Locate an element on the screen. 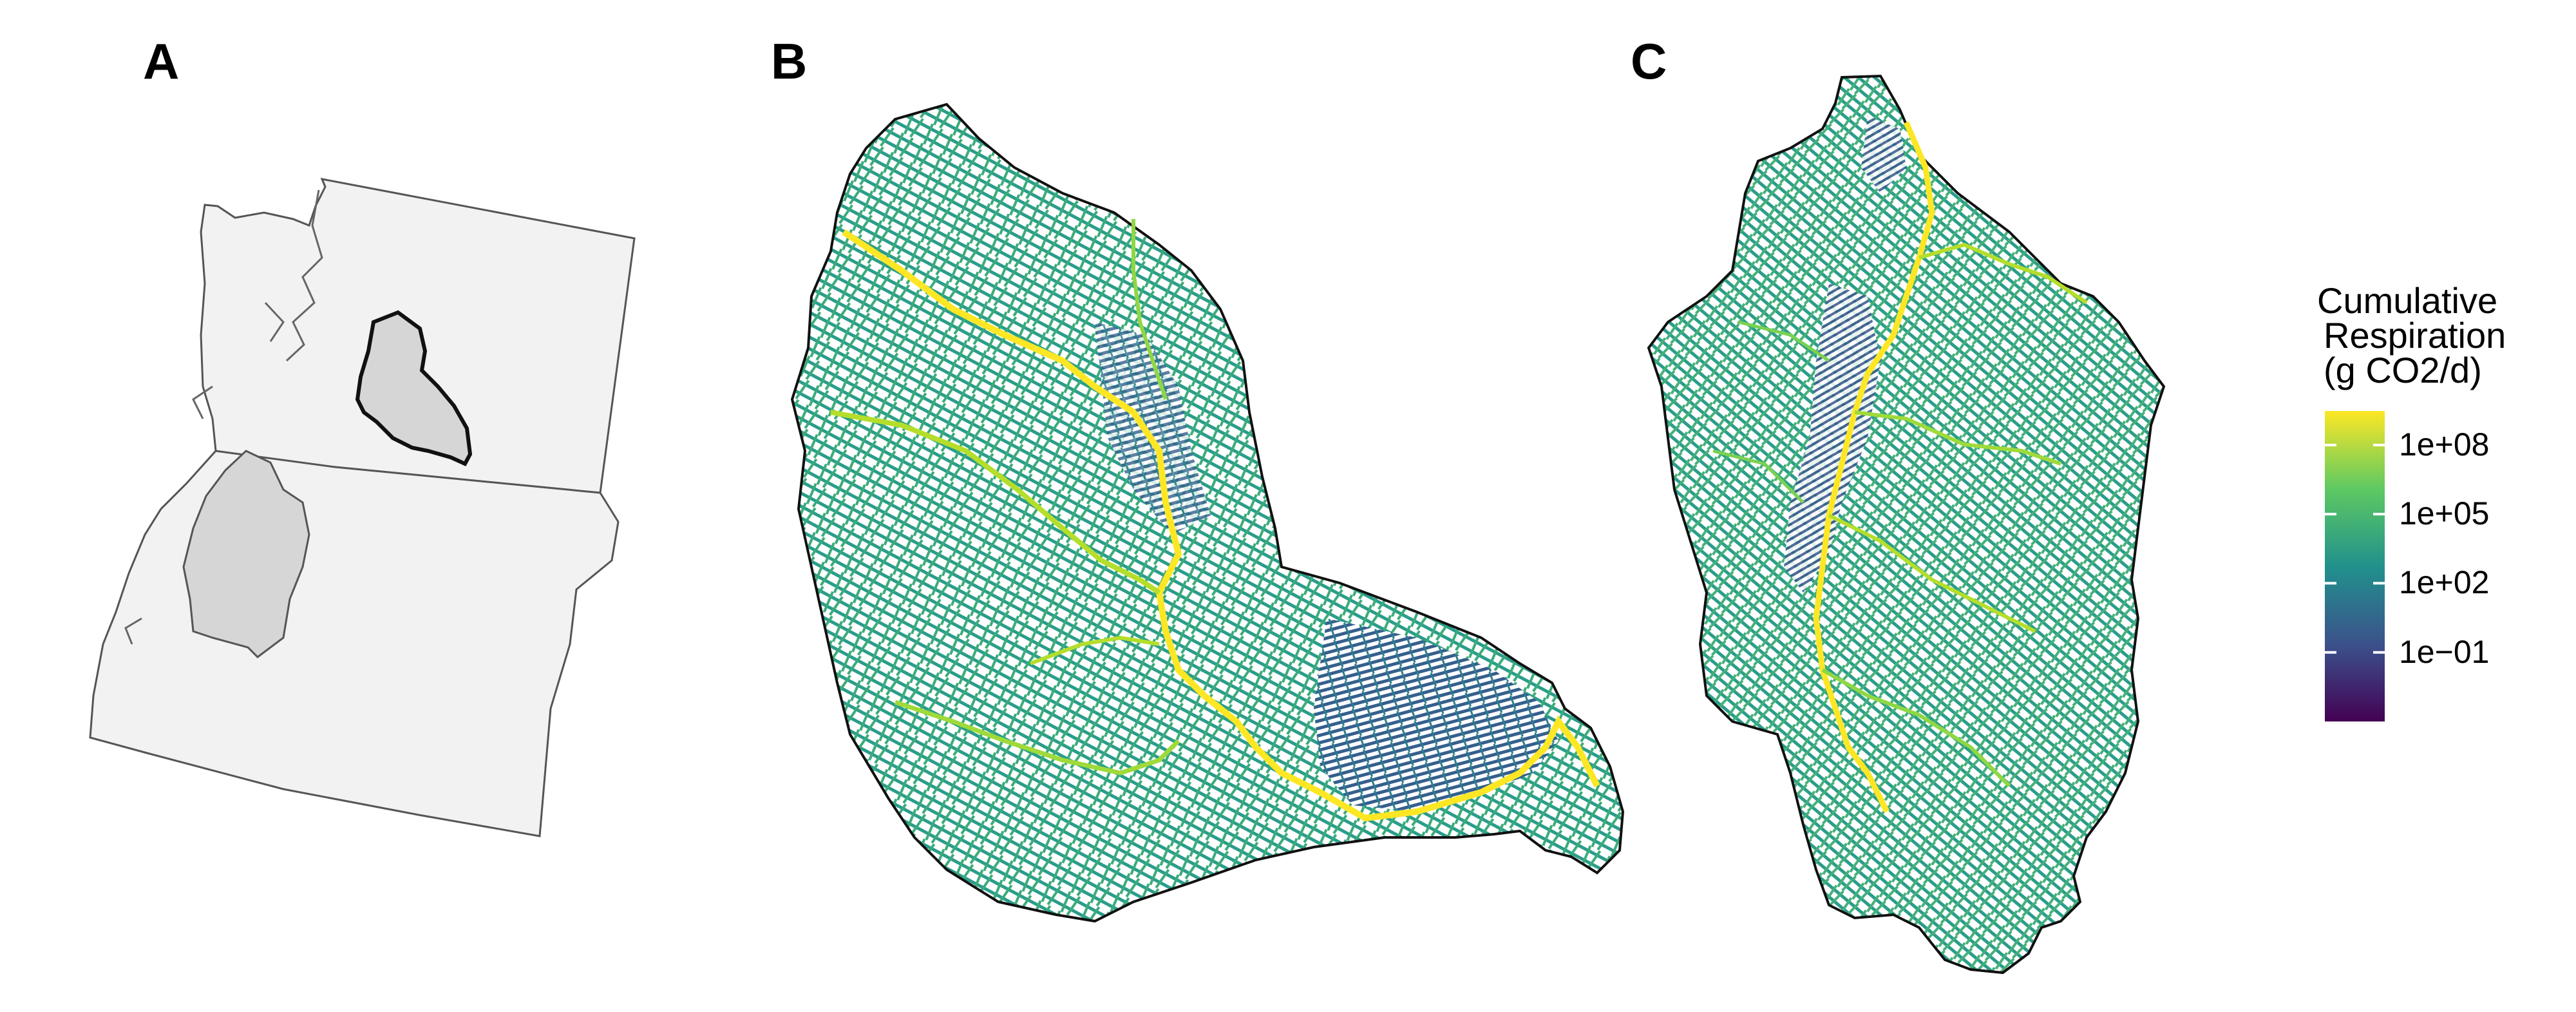  basin-willamette is located at coordinates (246, 554).